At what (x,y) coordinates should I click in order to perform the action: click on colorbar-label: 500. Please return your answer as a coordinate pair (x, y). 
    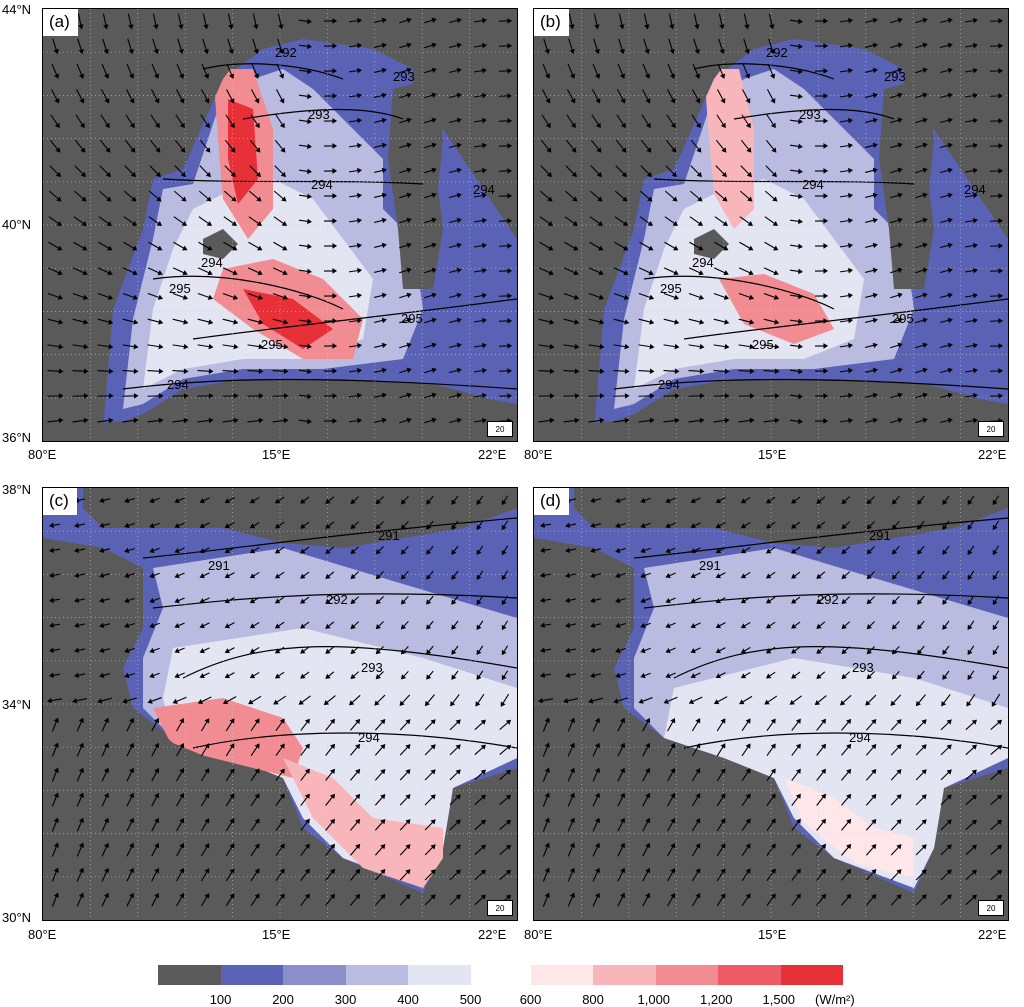
    Looking at the image, I should click on (470, 999).